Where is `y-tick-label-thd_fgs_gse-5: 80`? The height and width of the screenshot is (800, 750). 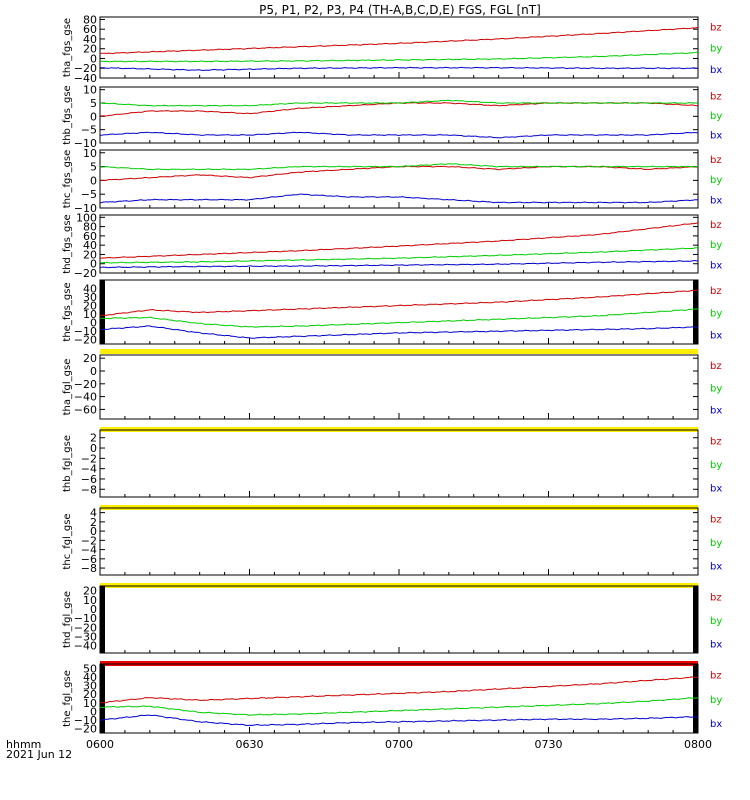 y-tick-label-thd_fgs_gse-5: 80 is located at coordinates (90, 227).